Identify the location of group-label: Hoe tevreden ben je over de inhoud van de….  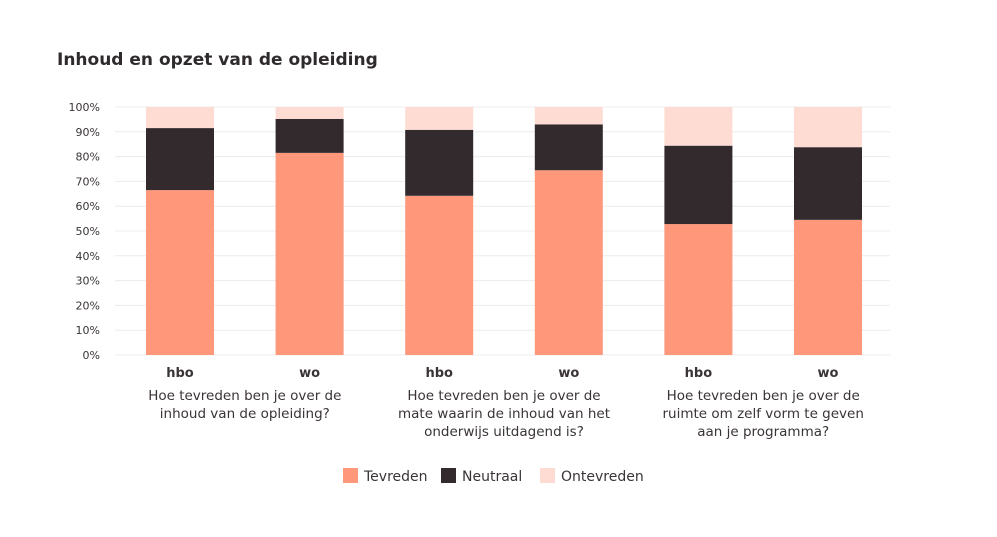
(244, 405).